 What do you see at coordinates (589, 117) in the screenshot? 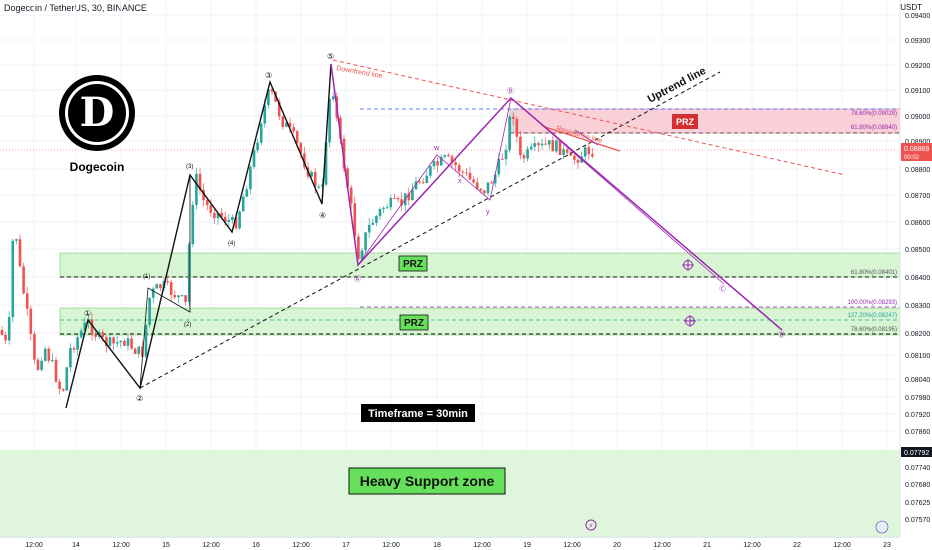
I see `downtrend-line` at bounding box center [589, 117].